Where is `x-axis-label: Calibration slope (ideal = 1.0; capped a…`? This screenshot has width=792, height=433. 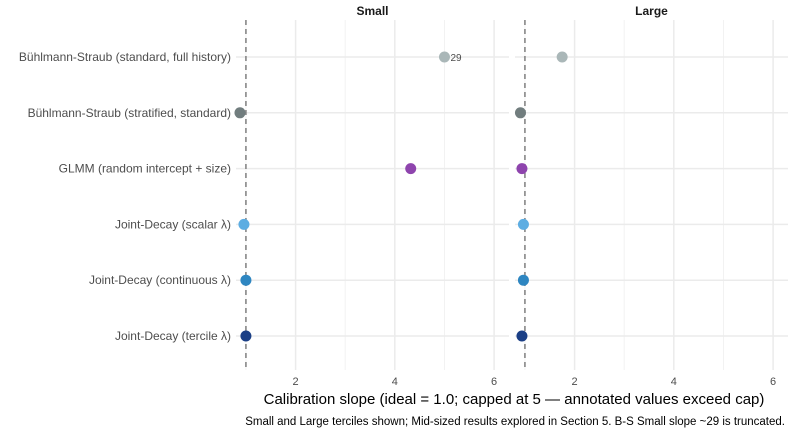
x-axis-label: Calibration slope (ideal = 1.0; capped a… is located at coordinates (514, 399).